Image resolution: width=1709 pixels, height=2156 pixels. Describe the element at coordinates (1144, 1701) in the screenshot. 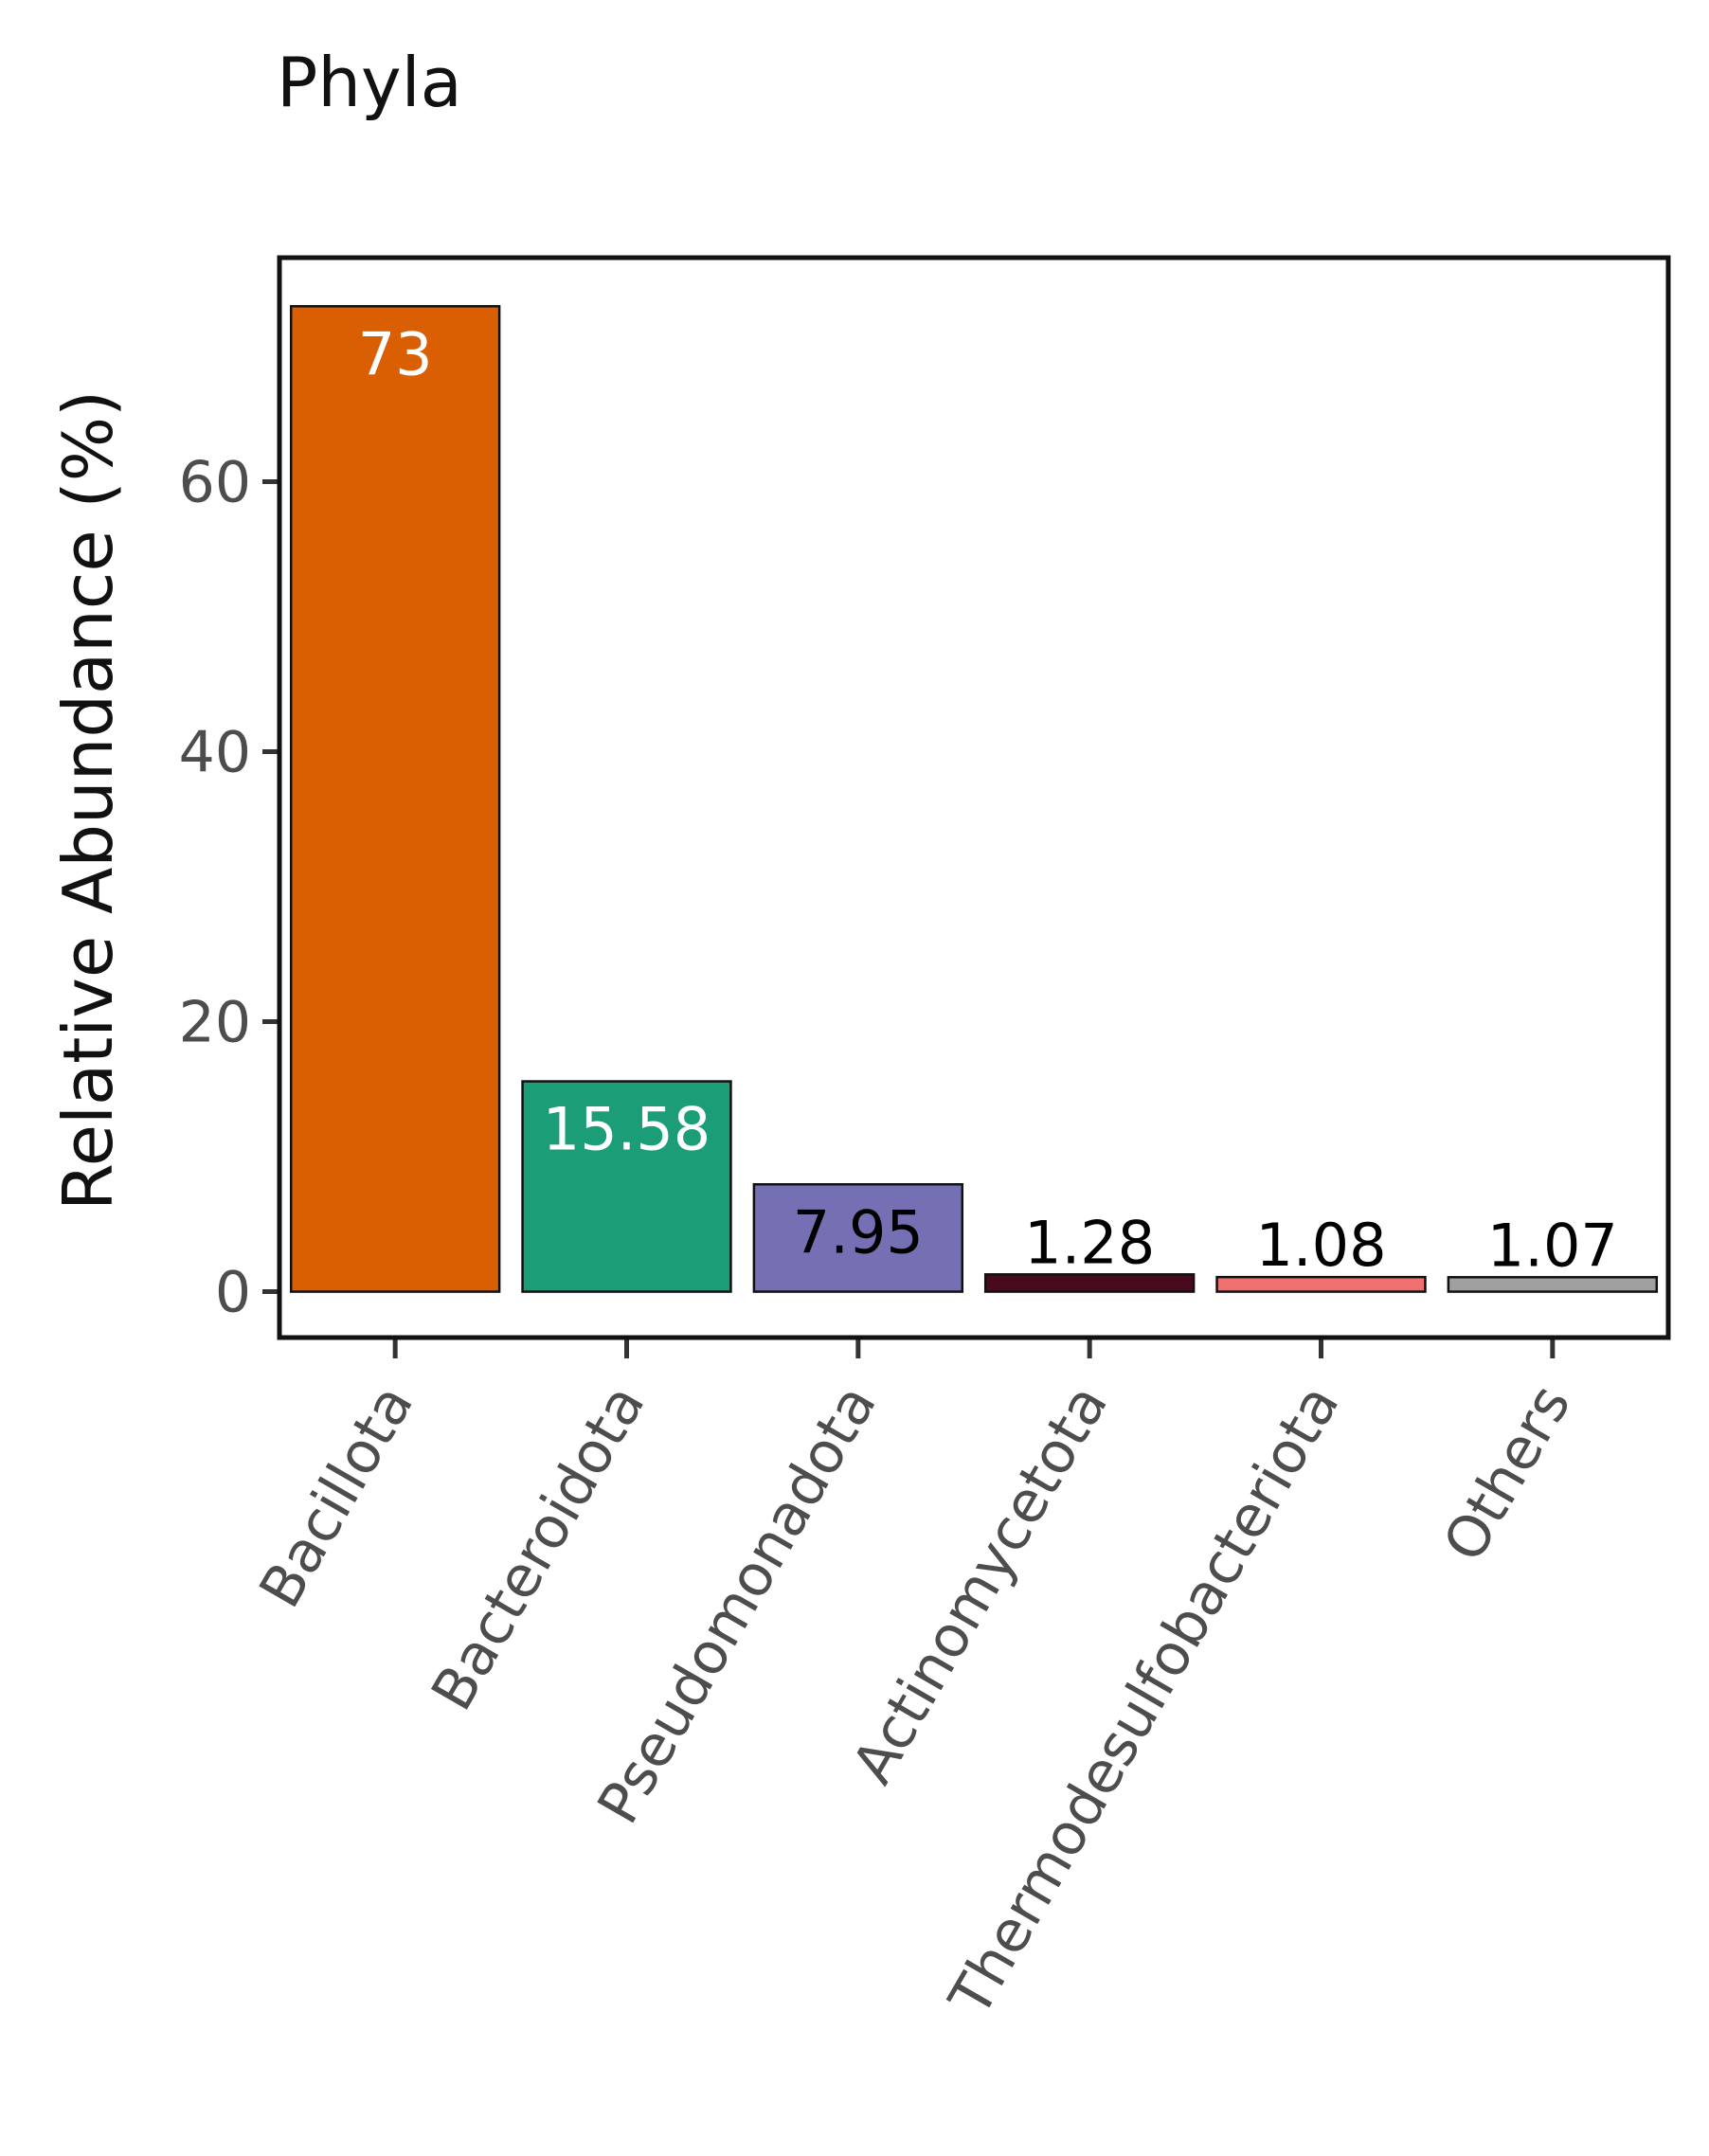

I see `x-tick-label: Thermodesulfobacteriota` at that location.